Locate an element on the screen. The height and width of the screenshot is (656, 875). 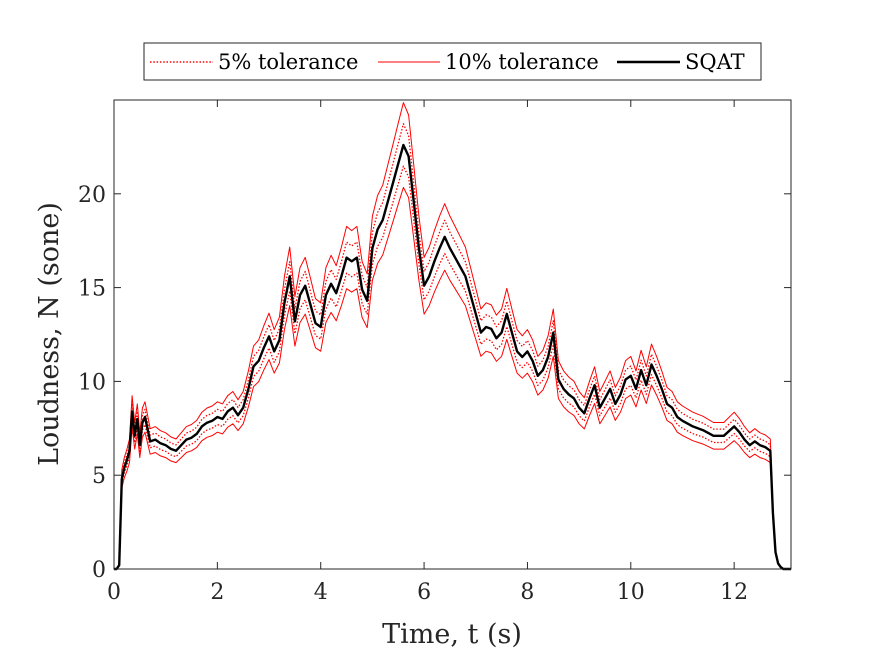
x-tick-label: 0 is located at coordinates (114, 592).